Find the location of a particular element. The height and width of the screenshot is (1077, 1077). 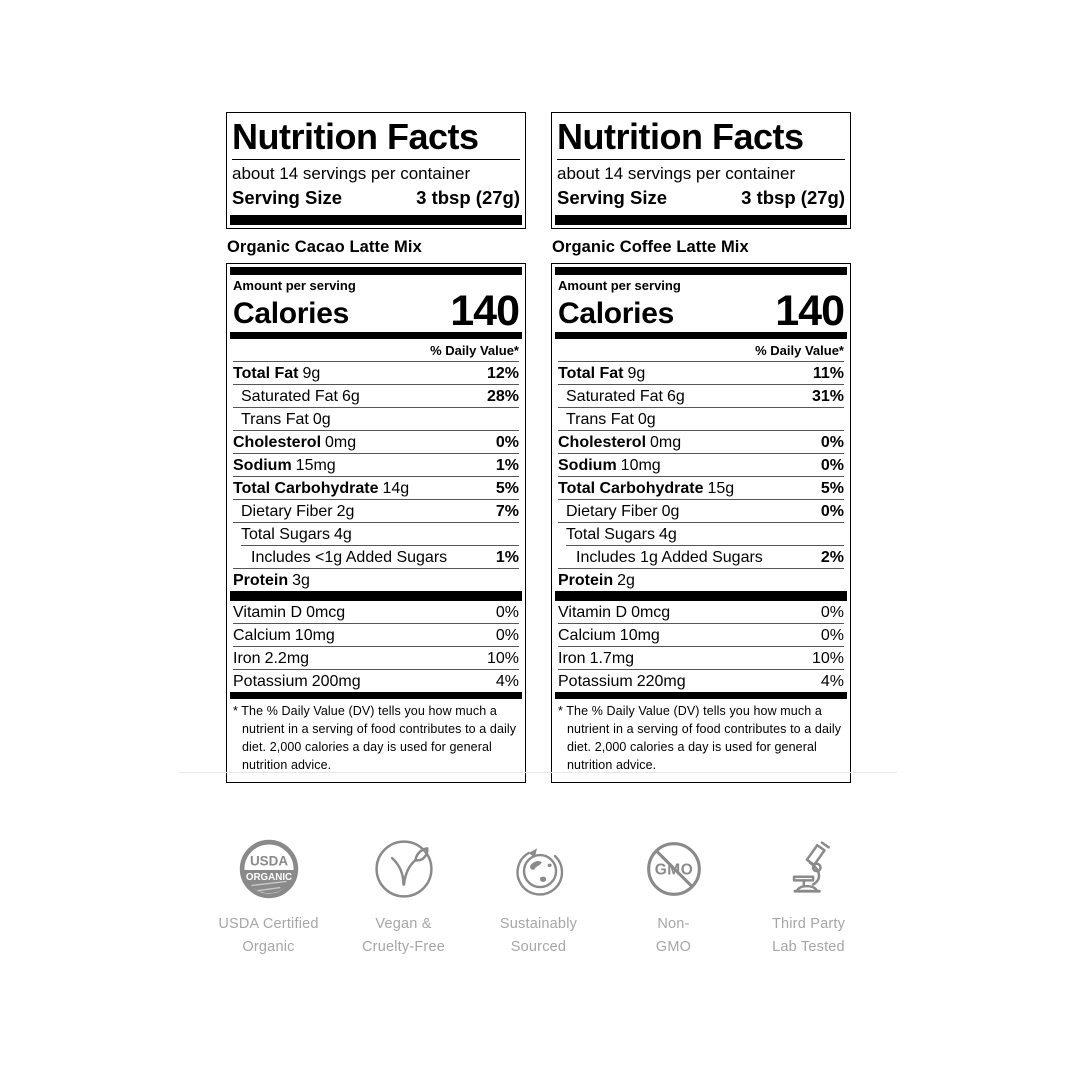

daily-value-header: % Daily Value* is located at coordinates (376, 351).